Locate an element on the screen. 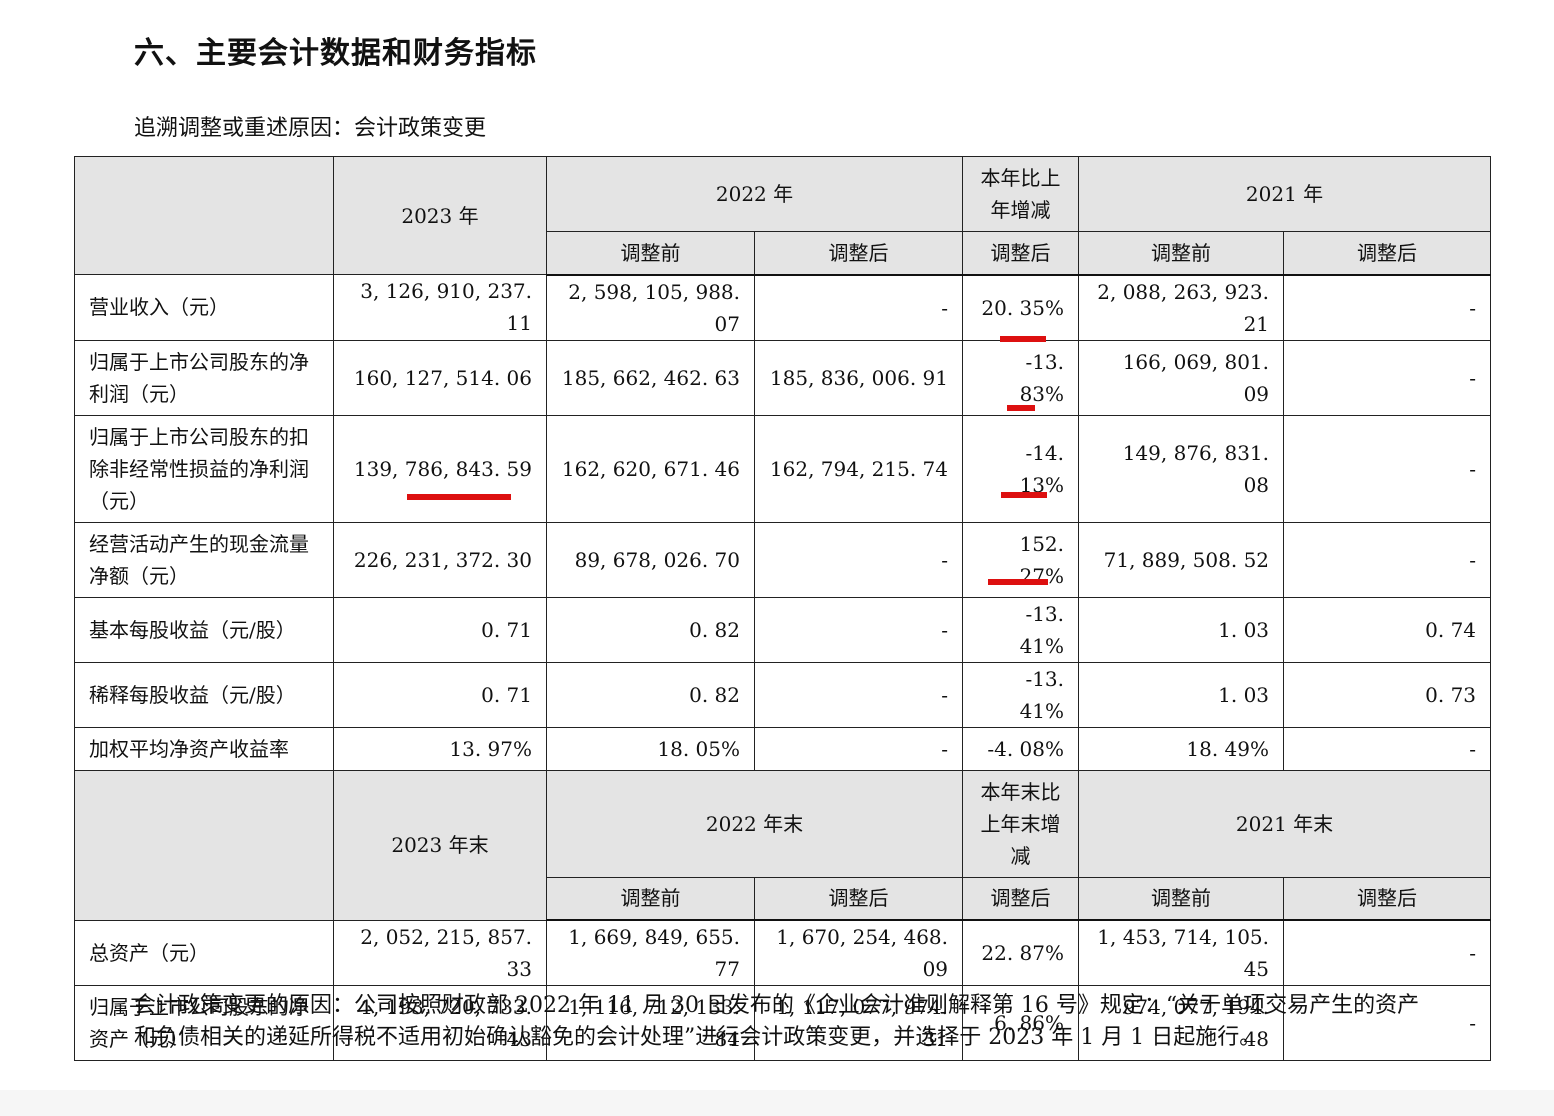 The image size is (1554, 1116). cell-2023: 13. 97% is located at coordinates (440, 748).